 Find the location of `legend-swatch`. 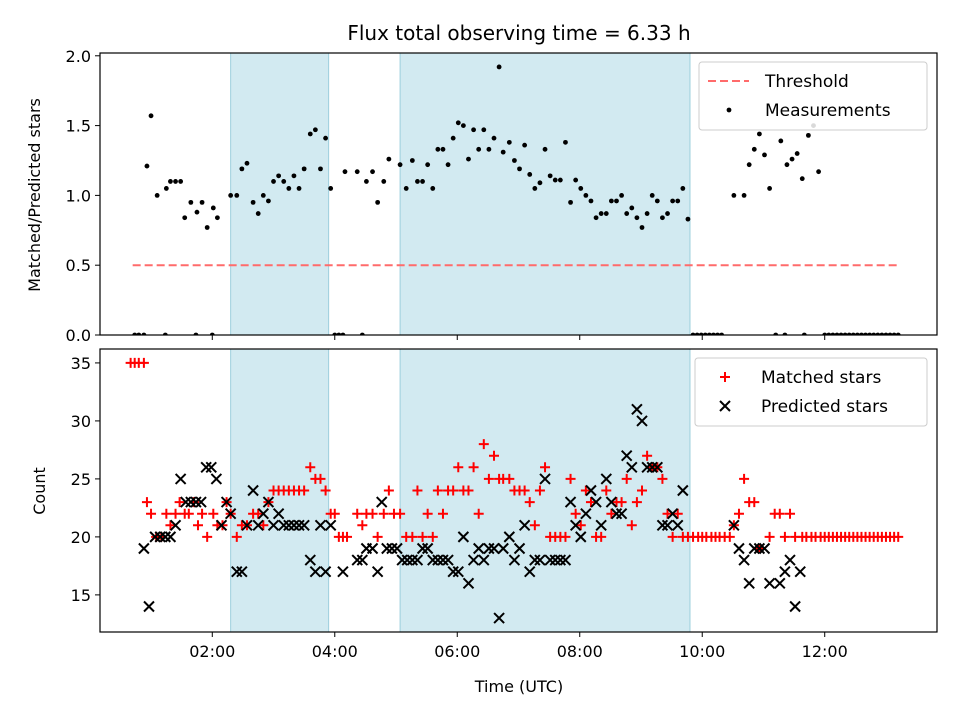

legend-swatch is located at coordinates (725, 406).